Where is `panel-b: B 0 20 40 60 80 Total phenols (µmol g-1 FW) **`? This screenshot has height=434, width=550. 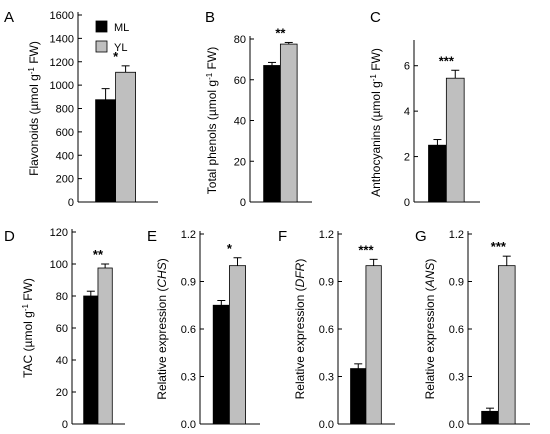 panel-b: B 0 20 40 60 80 Total phenols (µmol g-1 FW) ** is located at coordinates (258, 109).